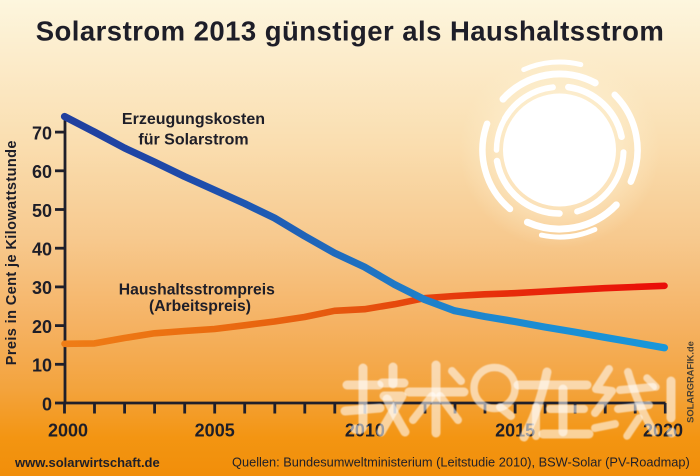  Describe the element at coordinates (193, 140) in the screenshot. I see `svg-text: für Solarstrom` at that location.